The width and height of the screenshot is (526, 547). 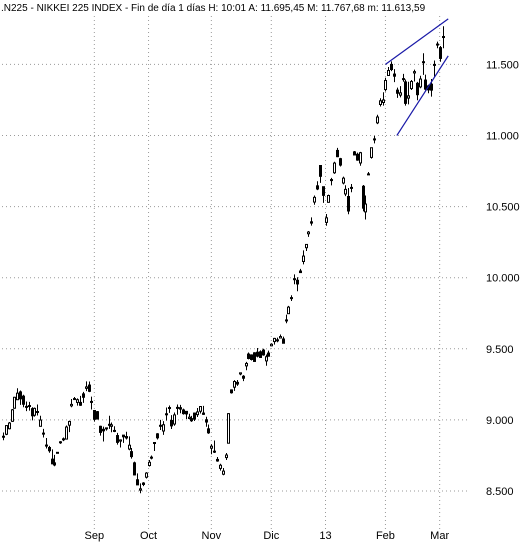 What do you see at coordinates (417, 77) in the screenshot?
I see `trendlines` at bounding box center [417, 77].